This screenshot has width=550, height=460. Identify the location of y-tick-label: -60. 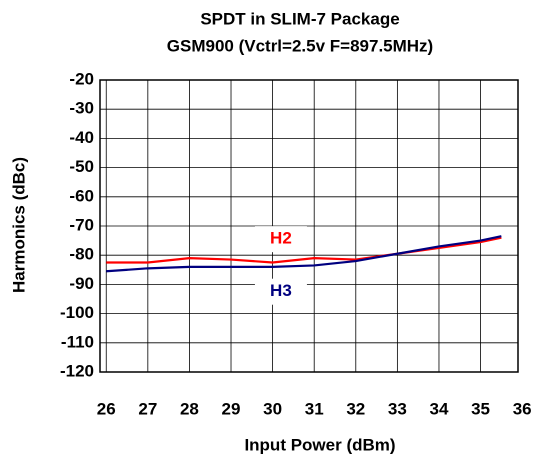
(81, 195).